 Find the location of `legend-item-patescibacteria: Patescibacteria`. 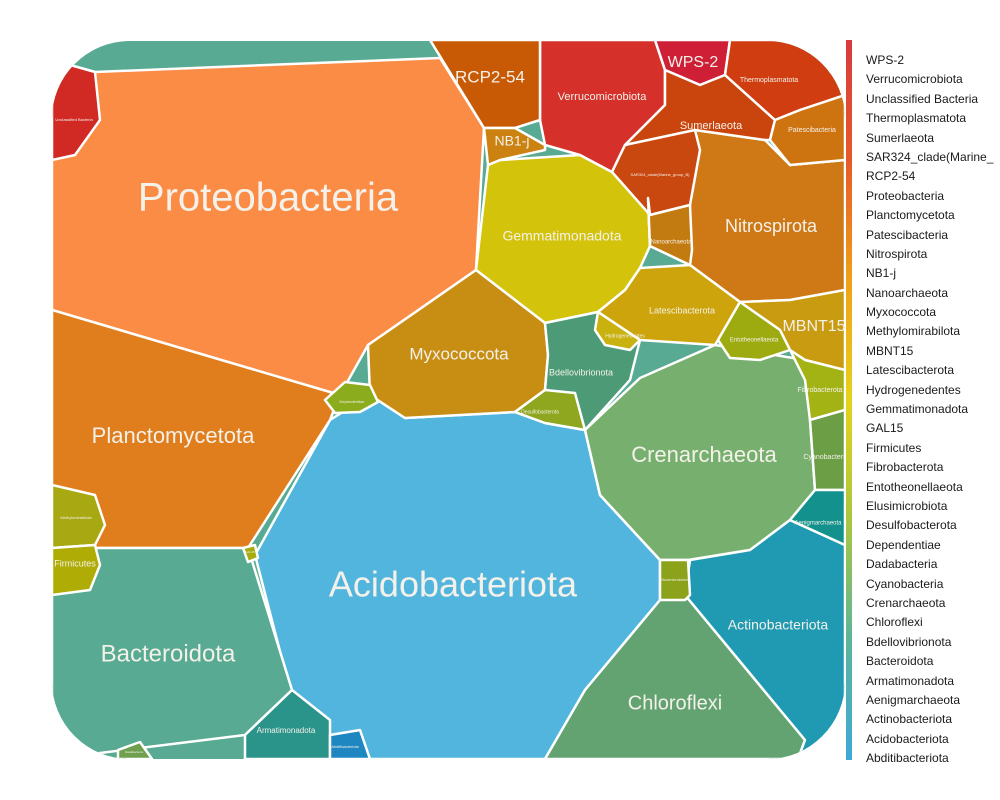

legend-item-patescibacteria: Patescibacteria is located at coordinates (907, 234).